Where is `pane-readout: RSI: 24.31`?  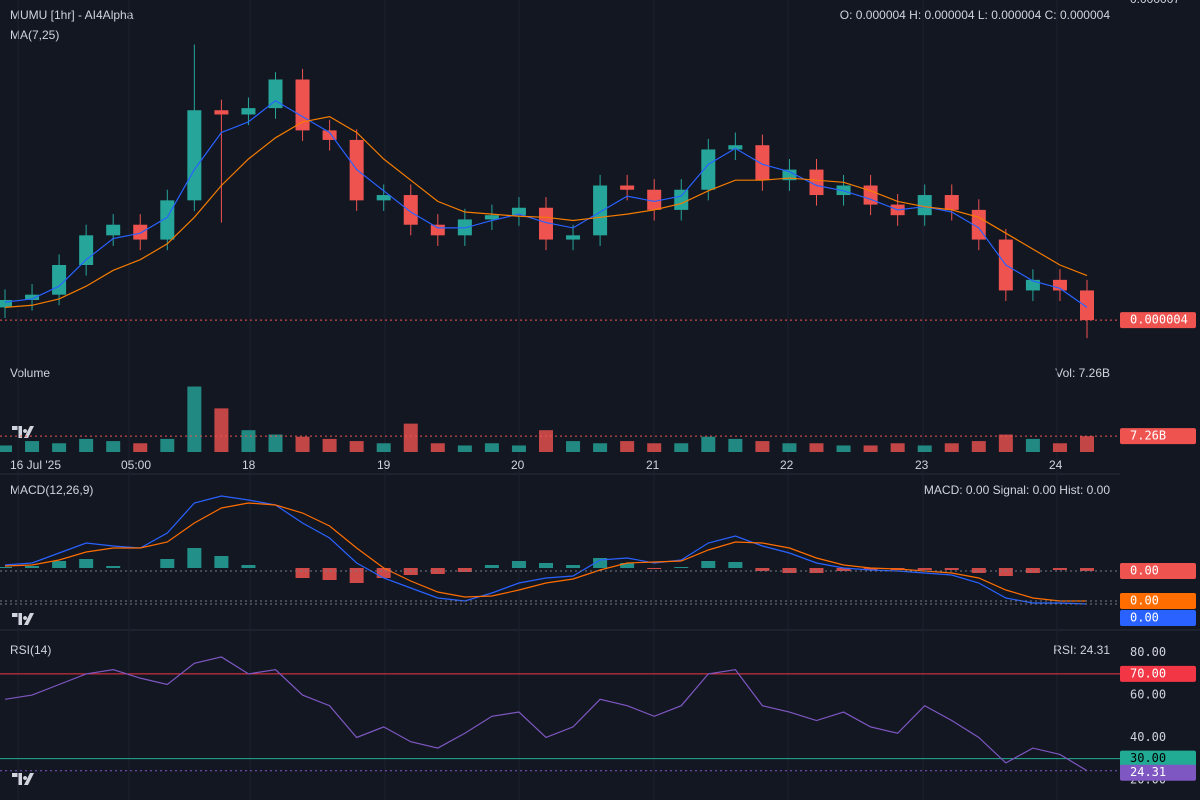 pane-readout: RSI: 24.31 is located at coordinates (1081, 650).